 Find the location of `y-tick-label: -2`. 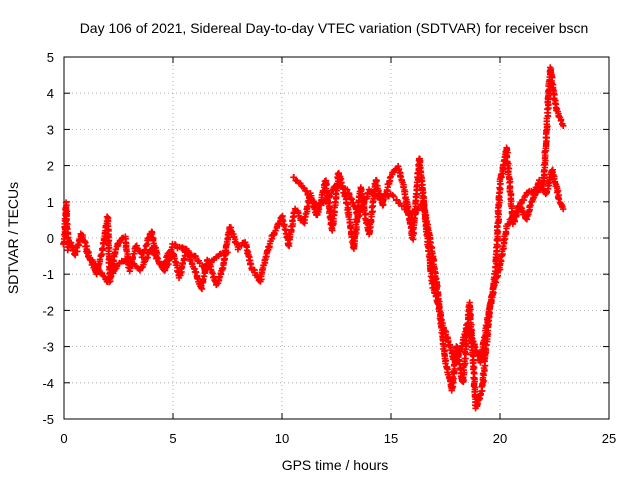

y-tick-label: -2 is located at coordinates (48, 310).